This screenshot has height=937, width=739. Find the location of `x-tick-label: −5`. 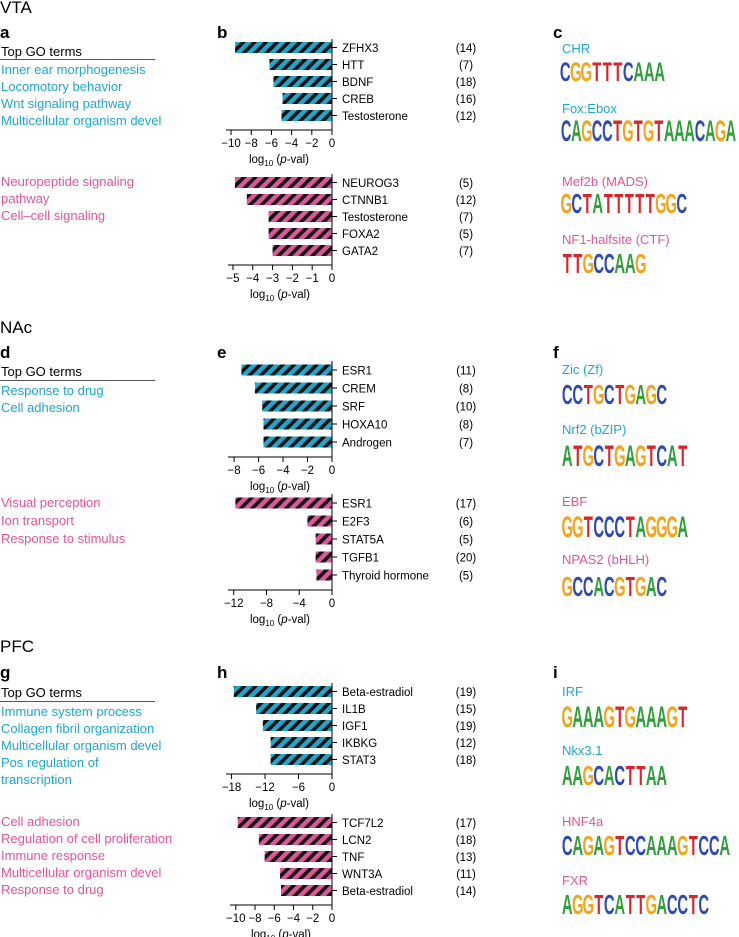

x-tick-label: −5 is located at coordinates (232, 279).